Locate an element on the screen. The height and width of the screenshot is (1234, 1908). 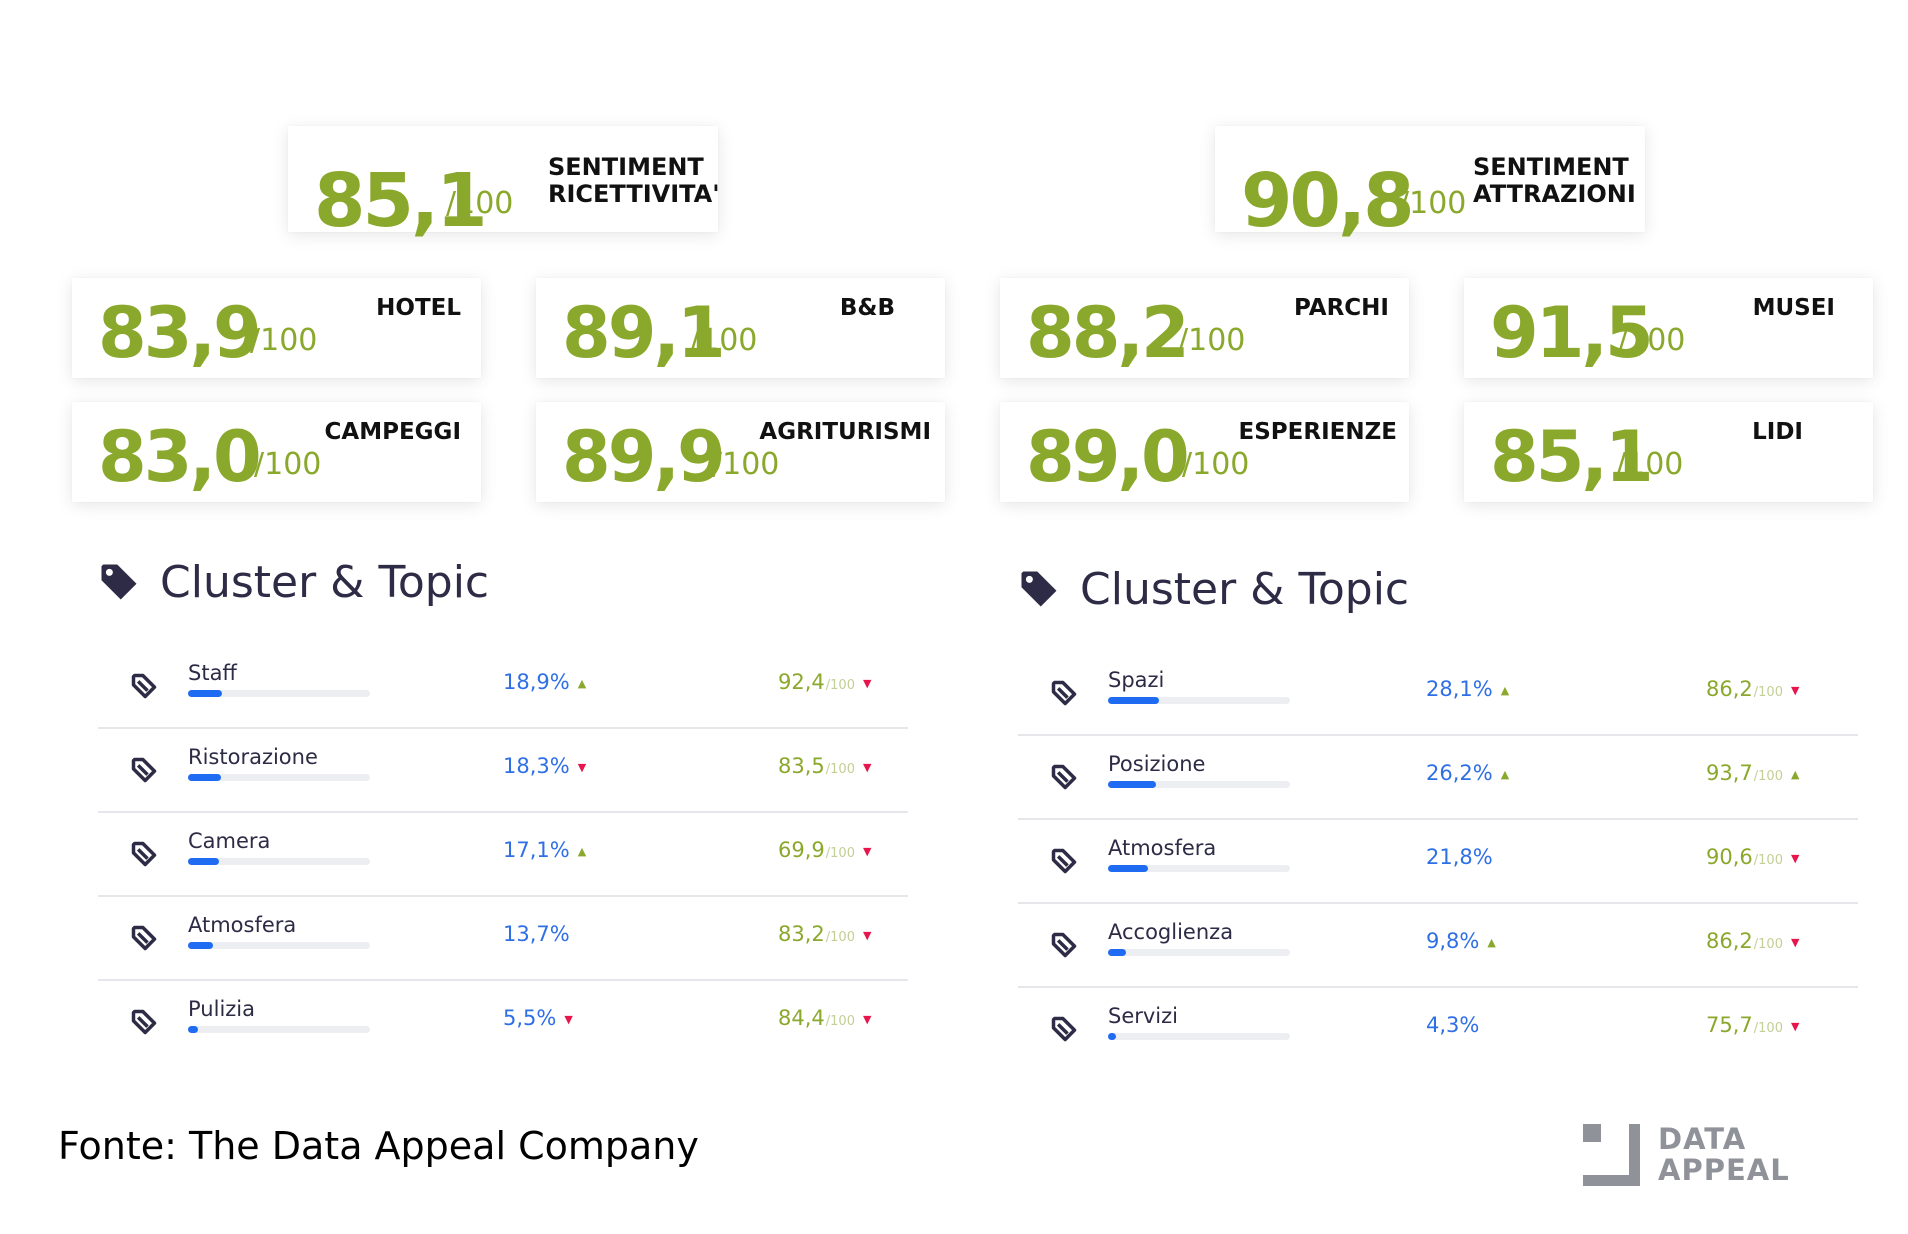
data-appeal-logo: DATA APPEAL is located at coordinates (1700, 1155).